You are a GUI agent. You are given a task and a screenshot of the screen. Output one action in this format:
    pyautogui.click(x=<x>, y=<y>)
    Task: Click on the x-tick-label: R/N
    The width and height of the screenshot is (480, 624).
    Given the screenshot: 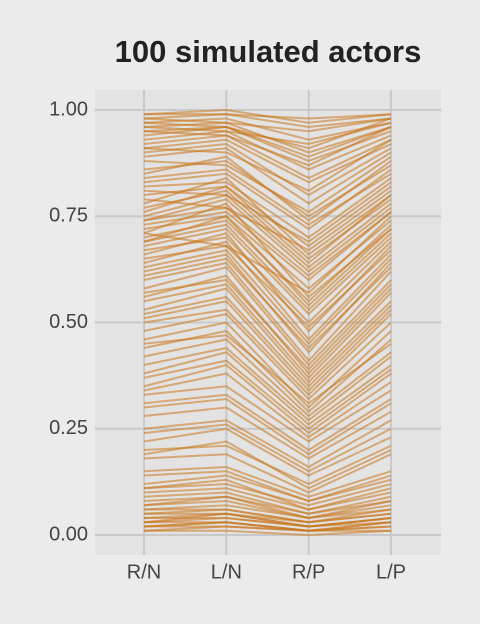 What is the action you would take?
    pyautogui.click(x=144, y=572)
    